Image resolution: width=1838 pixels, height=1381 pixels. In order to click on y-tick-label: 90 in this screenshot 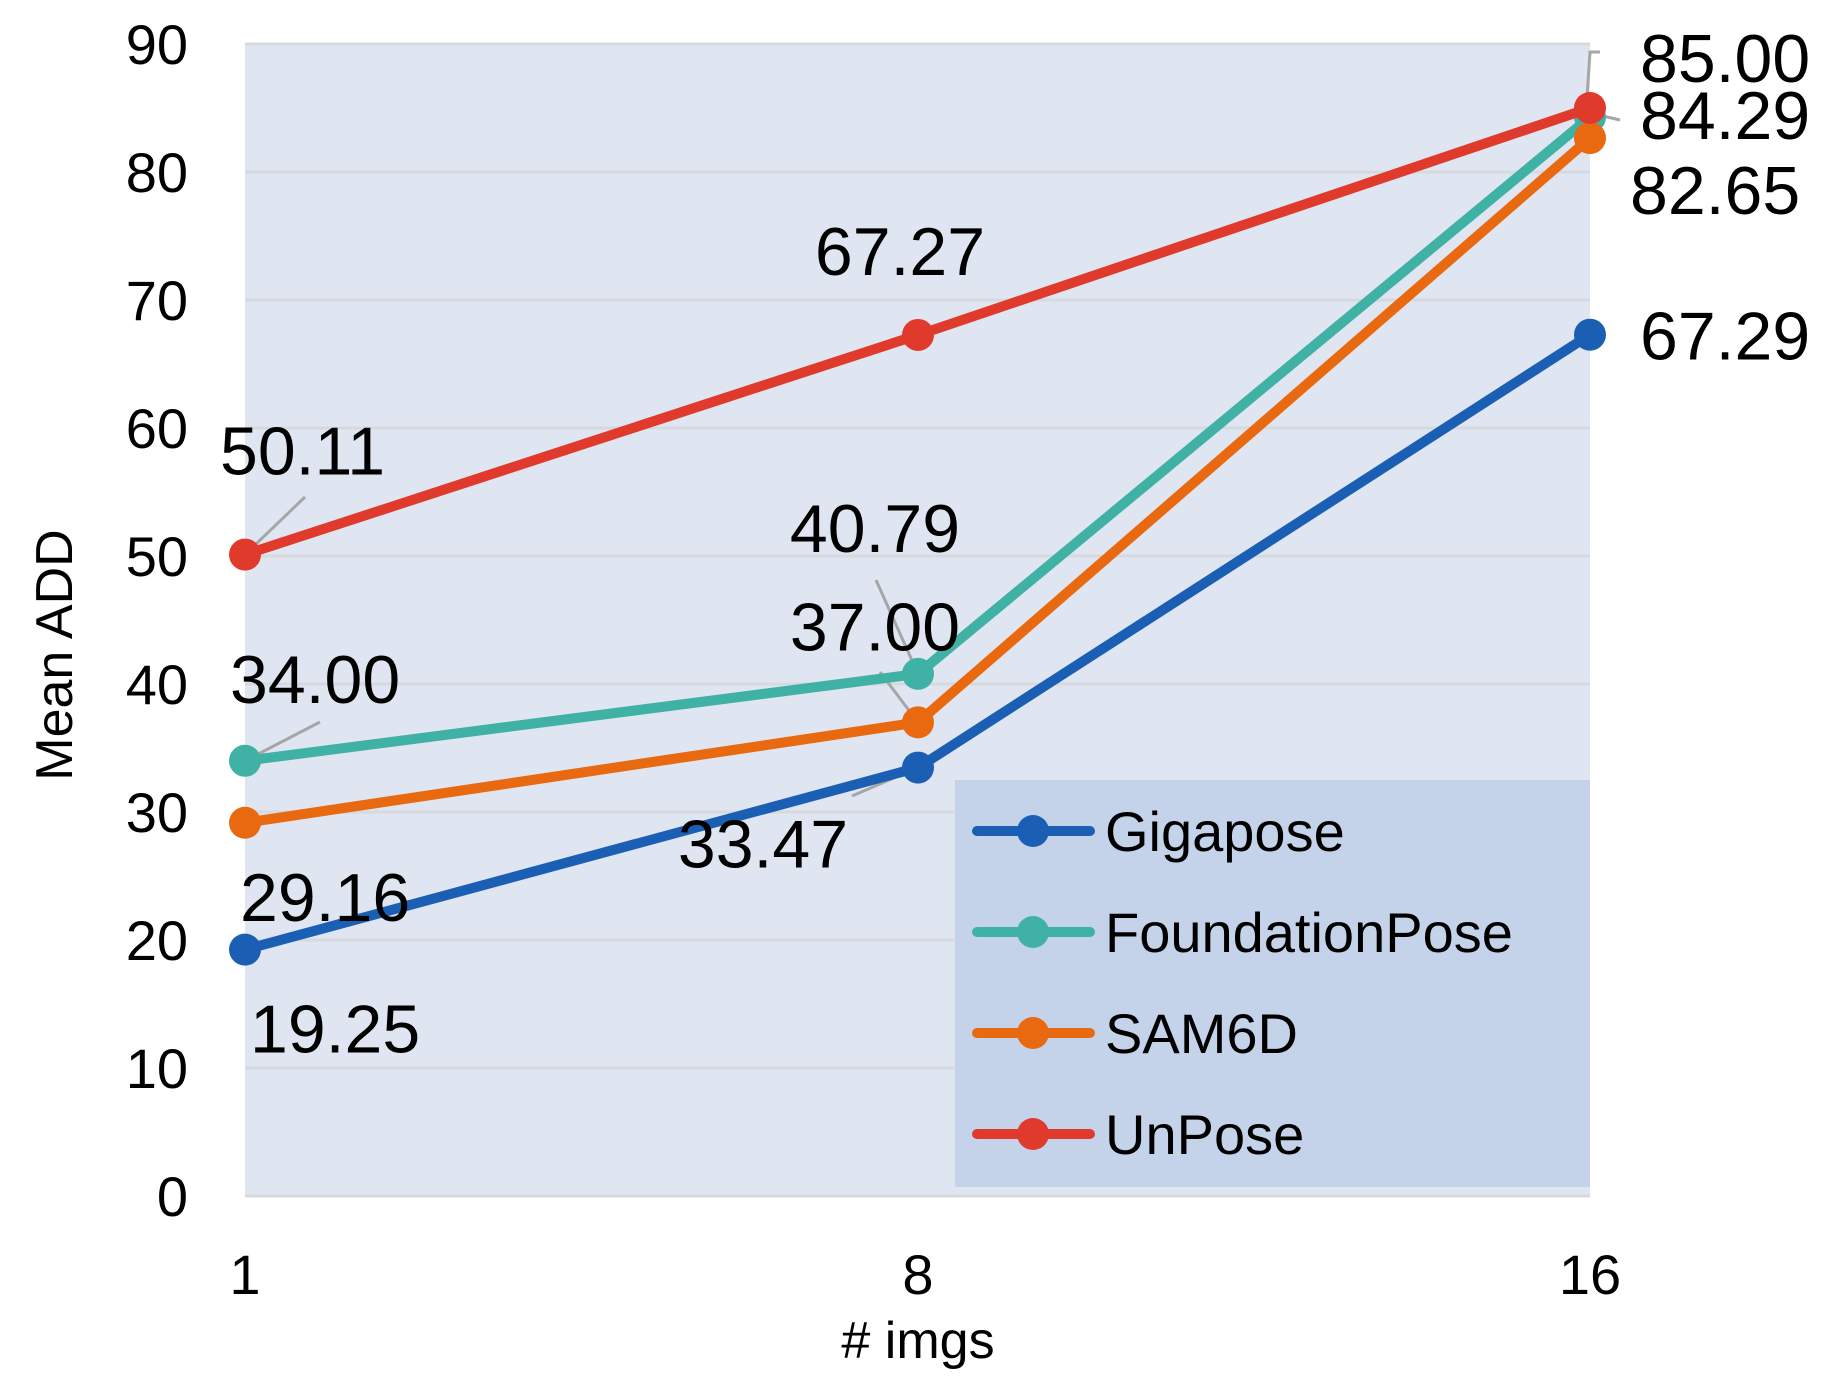, I will do `click(157, 44)`.